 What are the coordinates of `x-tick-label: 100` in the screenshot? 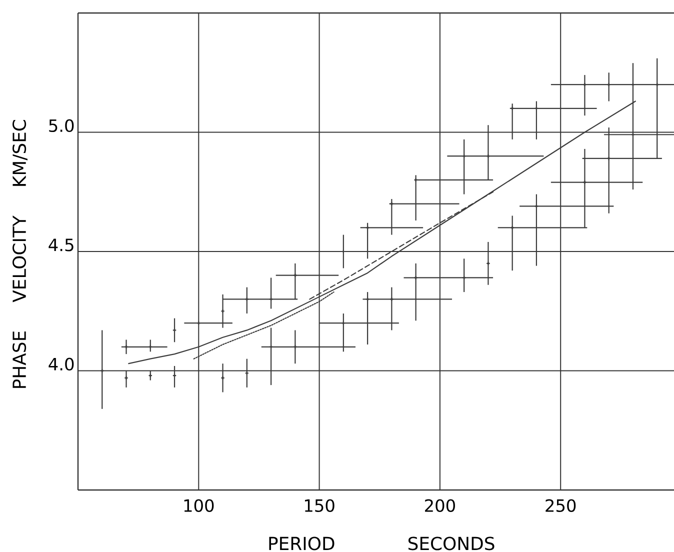 It's located at (199, 505).